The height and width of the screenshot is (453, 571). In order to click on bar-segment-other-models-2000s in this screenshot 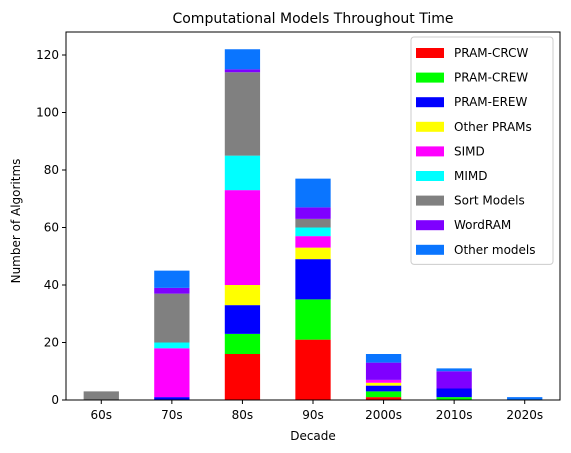, I will do `click(383, 358)`.